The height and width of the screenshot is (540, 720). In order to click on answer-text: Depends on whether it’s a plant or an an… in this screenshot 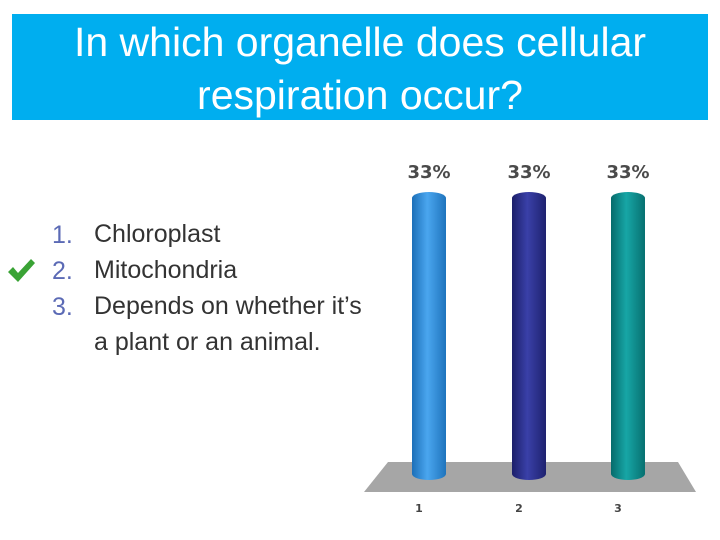, I will do `click(228, 324)`.